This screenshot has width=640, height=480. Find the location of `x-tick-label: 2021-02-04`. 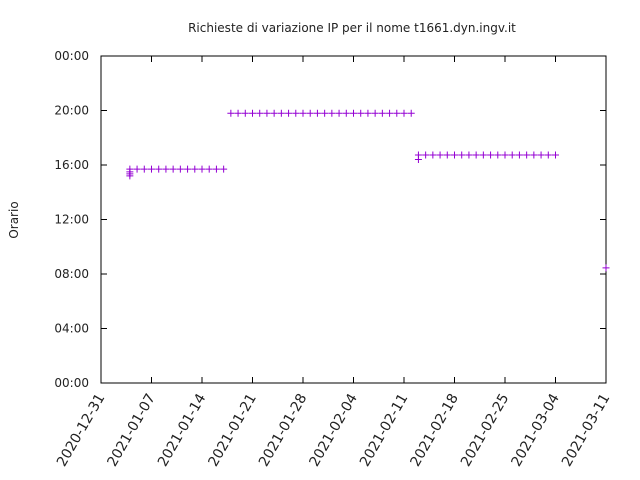

x-tick-label: 2021-02-04 is located at coordinates (333, 430).